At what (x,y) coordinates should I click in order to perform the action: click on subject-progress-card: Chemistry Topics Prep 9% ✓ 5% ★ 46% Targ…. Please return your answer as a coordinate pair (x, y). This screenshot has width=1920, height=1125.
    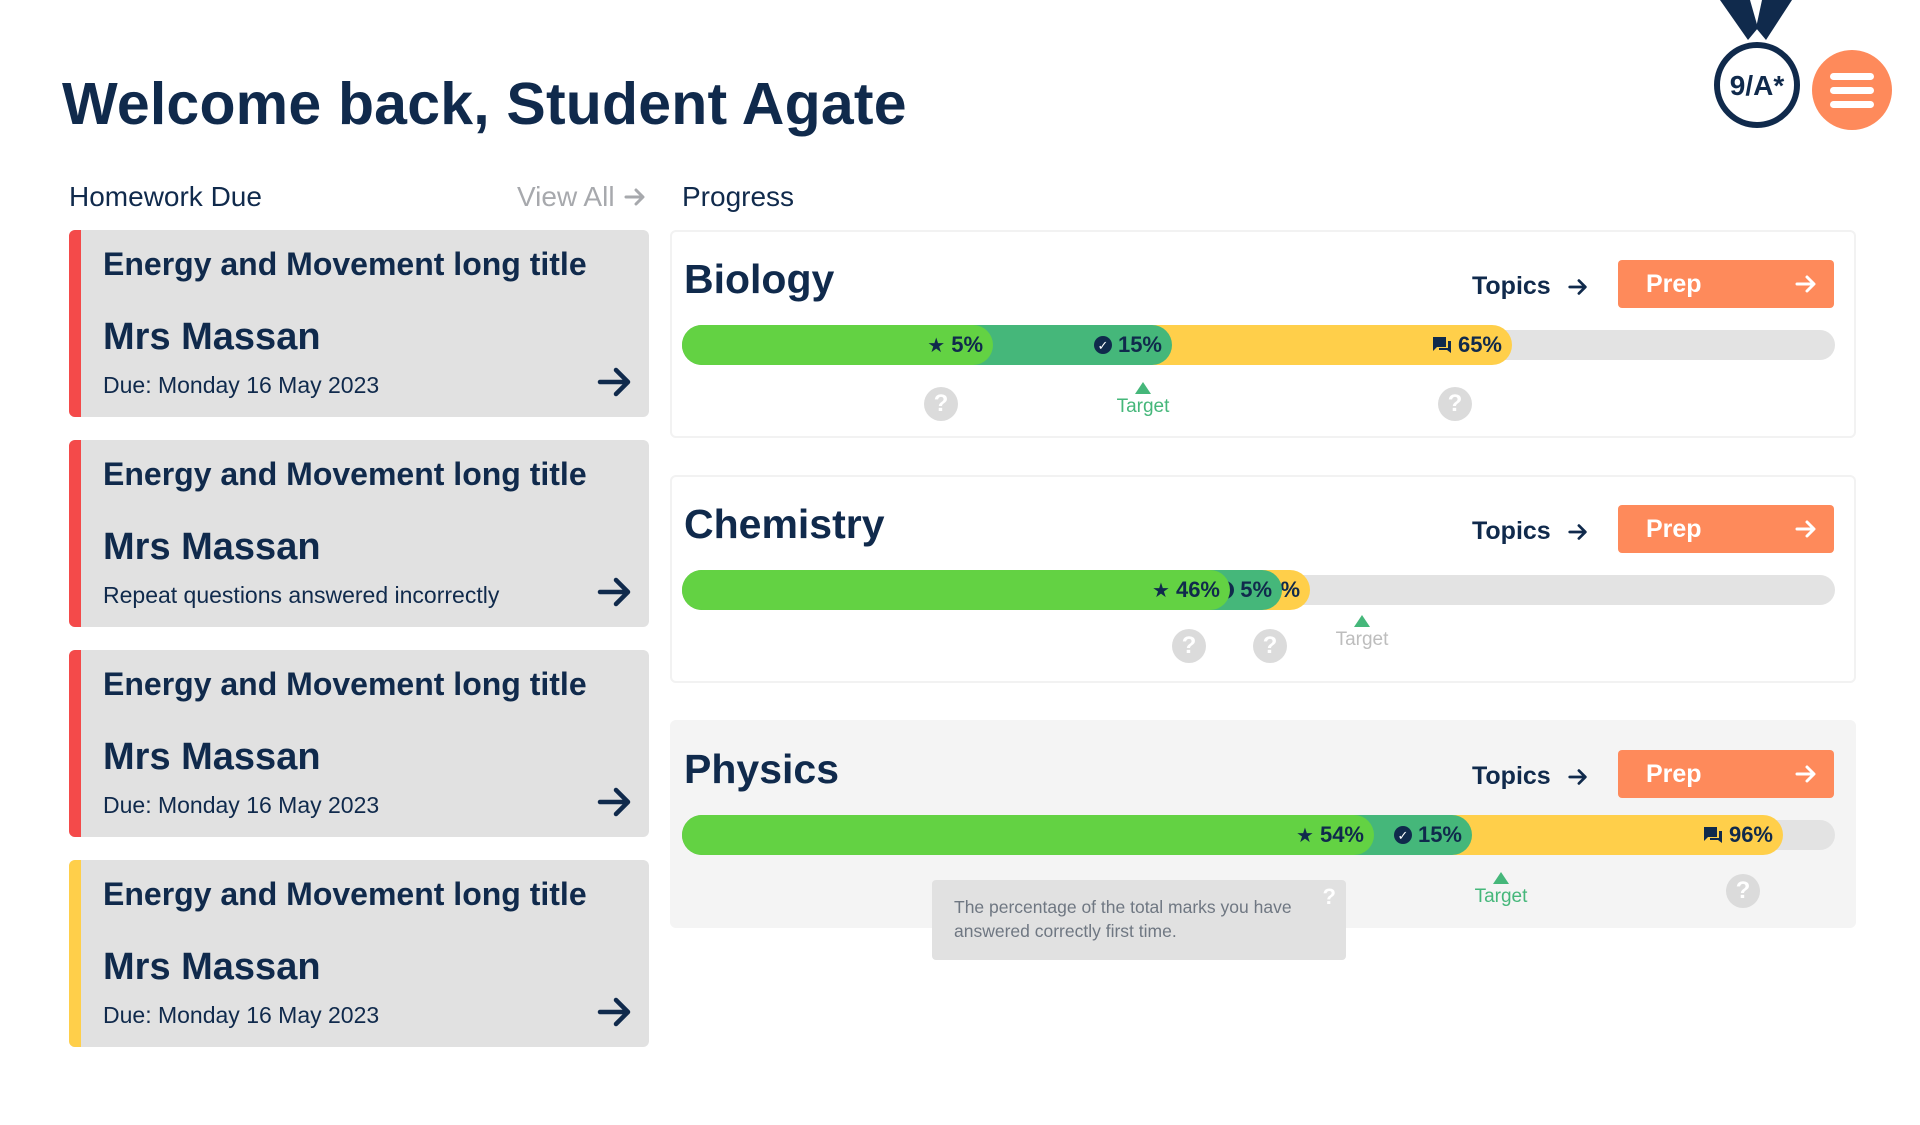
    Looking at the image, I should click on (1263, 579).